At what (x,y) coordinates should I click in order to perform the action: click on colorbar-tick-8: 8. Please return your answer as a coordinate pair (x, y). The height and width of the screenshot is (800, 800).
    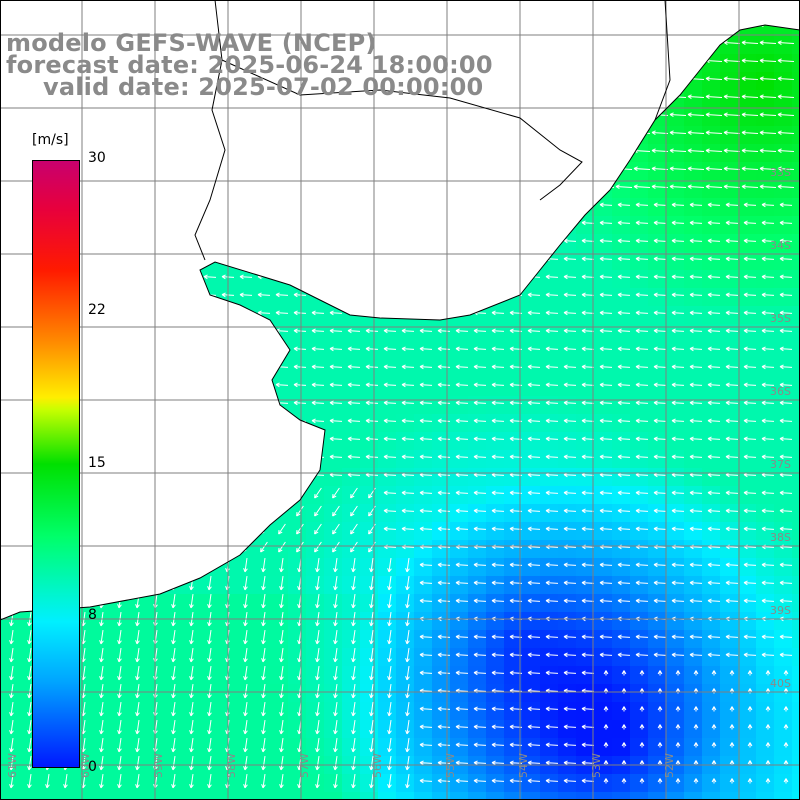
    Looking at the image, I should click on (92, 615).